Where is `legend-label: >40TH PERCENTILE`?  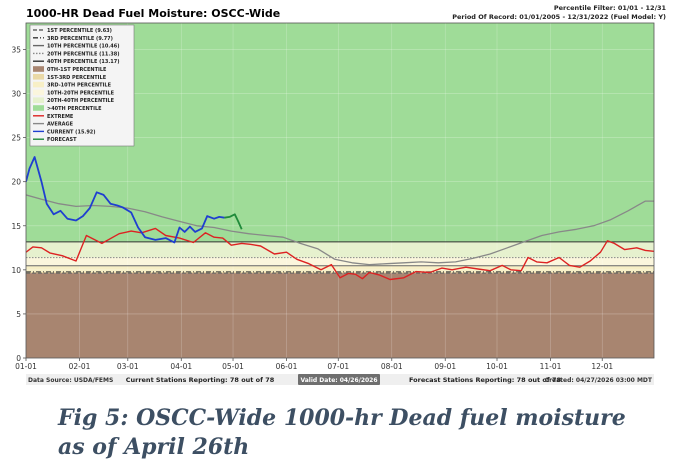 legend-label: >40TH PERCENTILE is located at coordinates (74, 109).